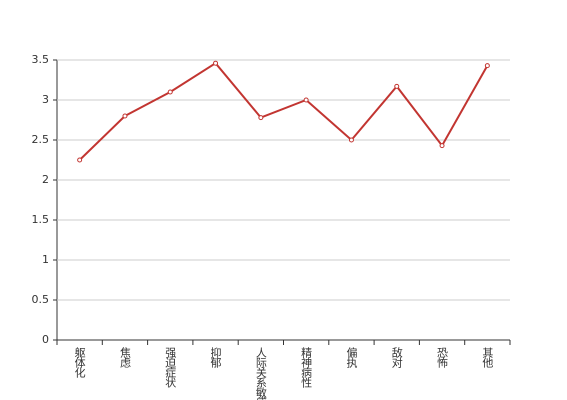  I want to click on x-tick-label: 精神病性, so click(306, 368).